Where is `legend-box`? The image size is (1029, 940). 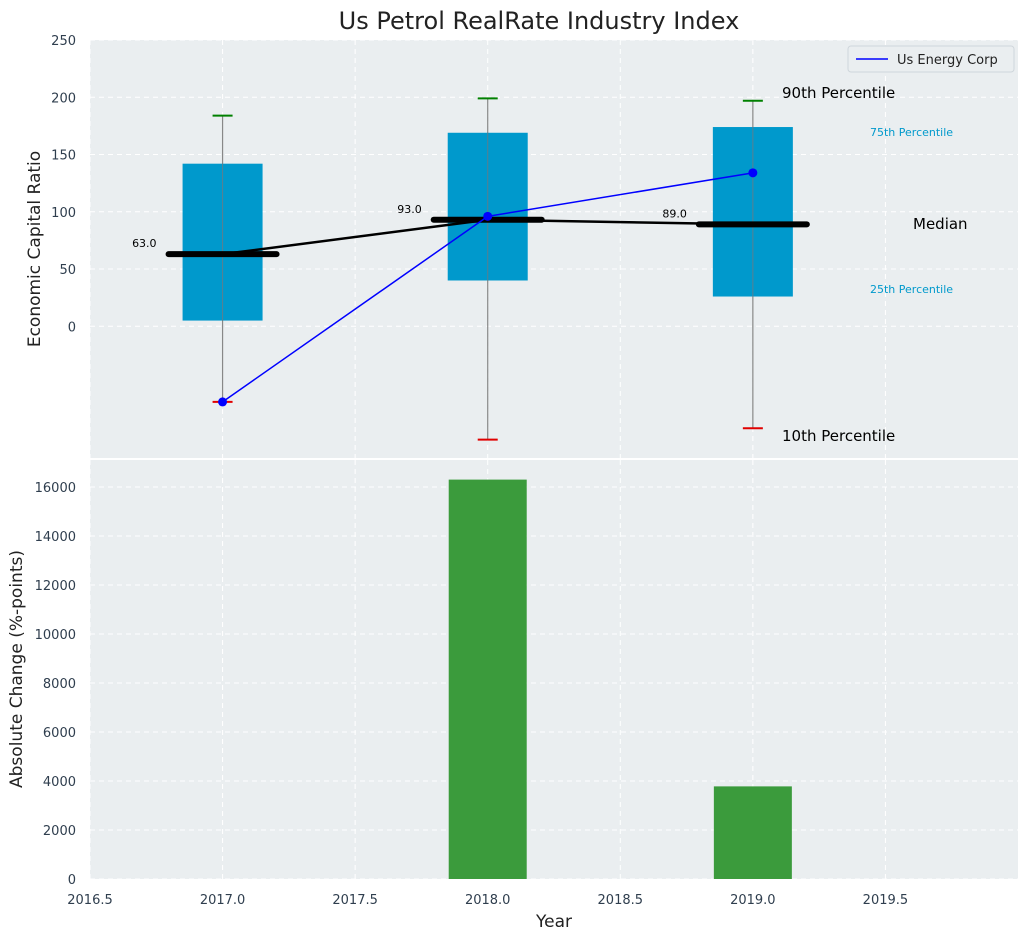 legend-box is located at coordinates (931, 59).